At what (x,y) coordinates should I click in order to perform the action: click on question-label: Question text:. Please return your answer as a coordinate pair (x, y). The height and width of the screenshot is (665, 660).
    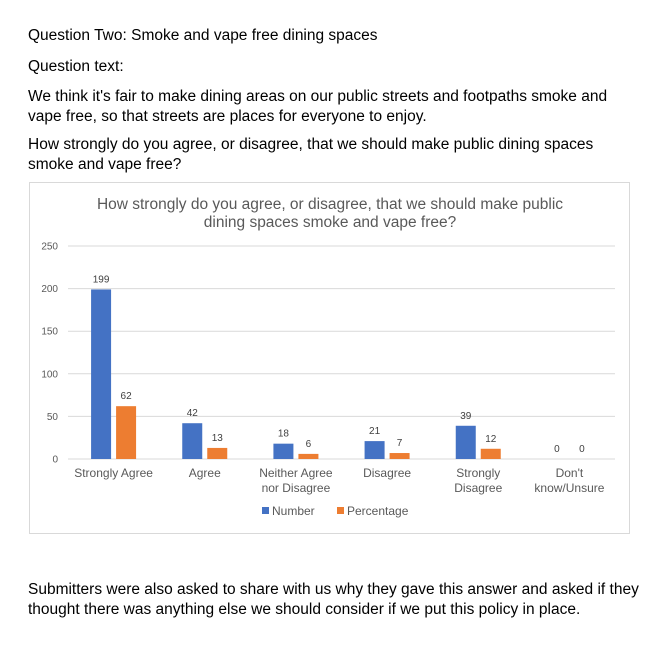
    Looking at the image, I should click on (76, 66).